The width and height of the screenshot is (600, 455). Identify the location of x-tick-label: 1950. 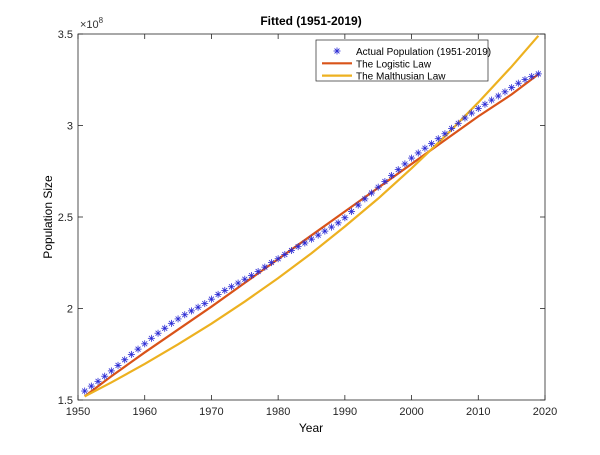
(78, 412).